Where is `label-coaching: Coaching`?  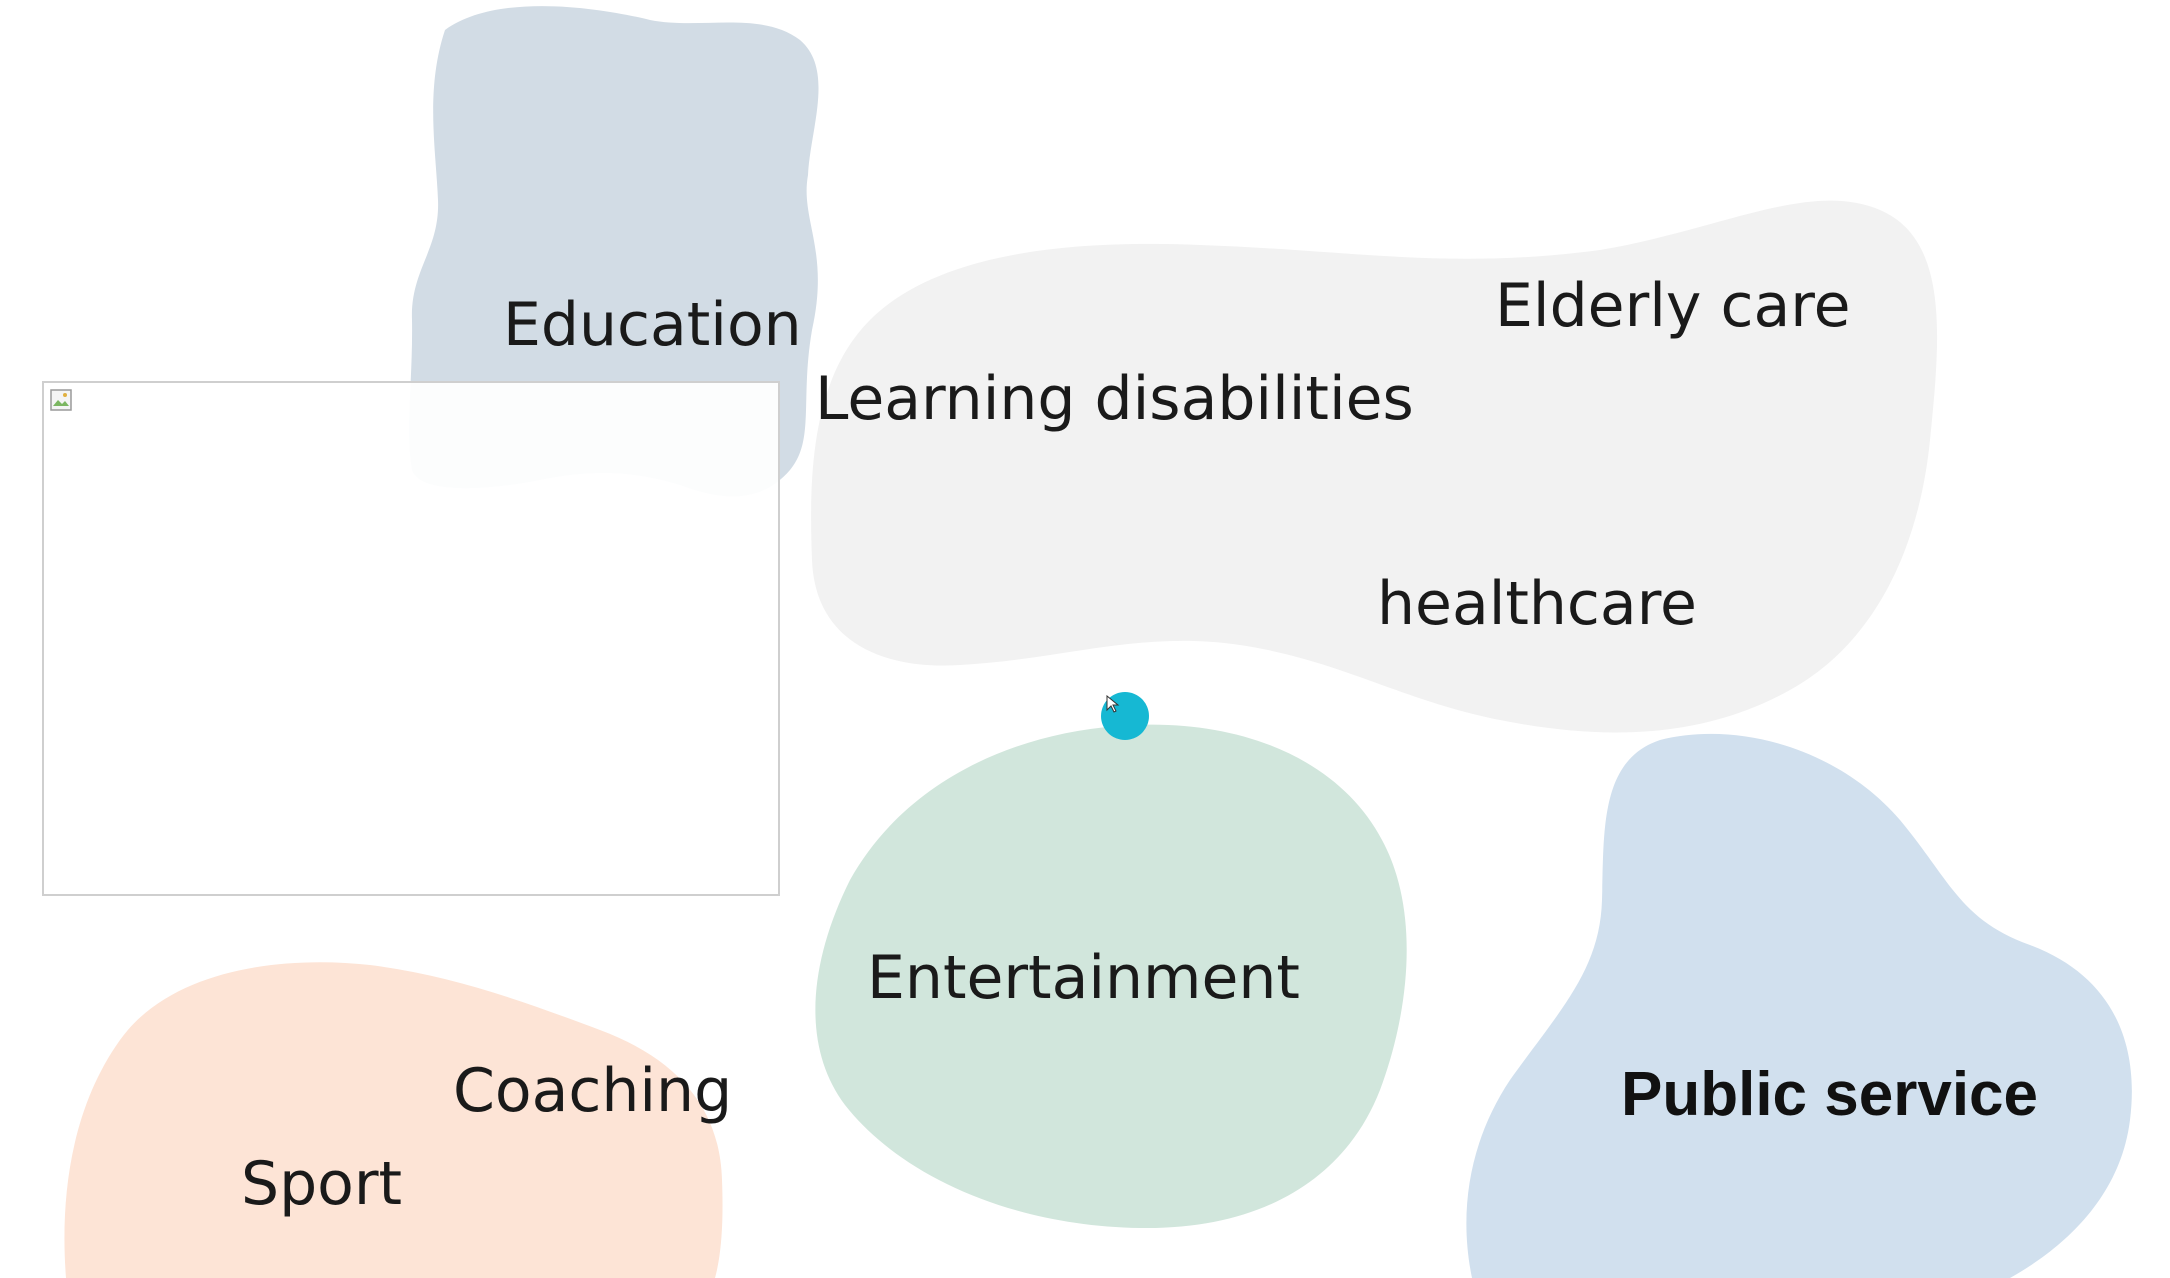
label-coaching: Coaching is located at coordinates (592, 1091).